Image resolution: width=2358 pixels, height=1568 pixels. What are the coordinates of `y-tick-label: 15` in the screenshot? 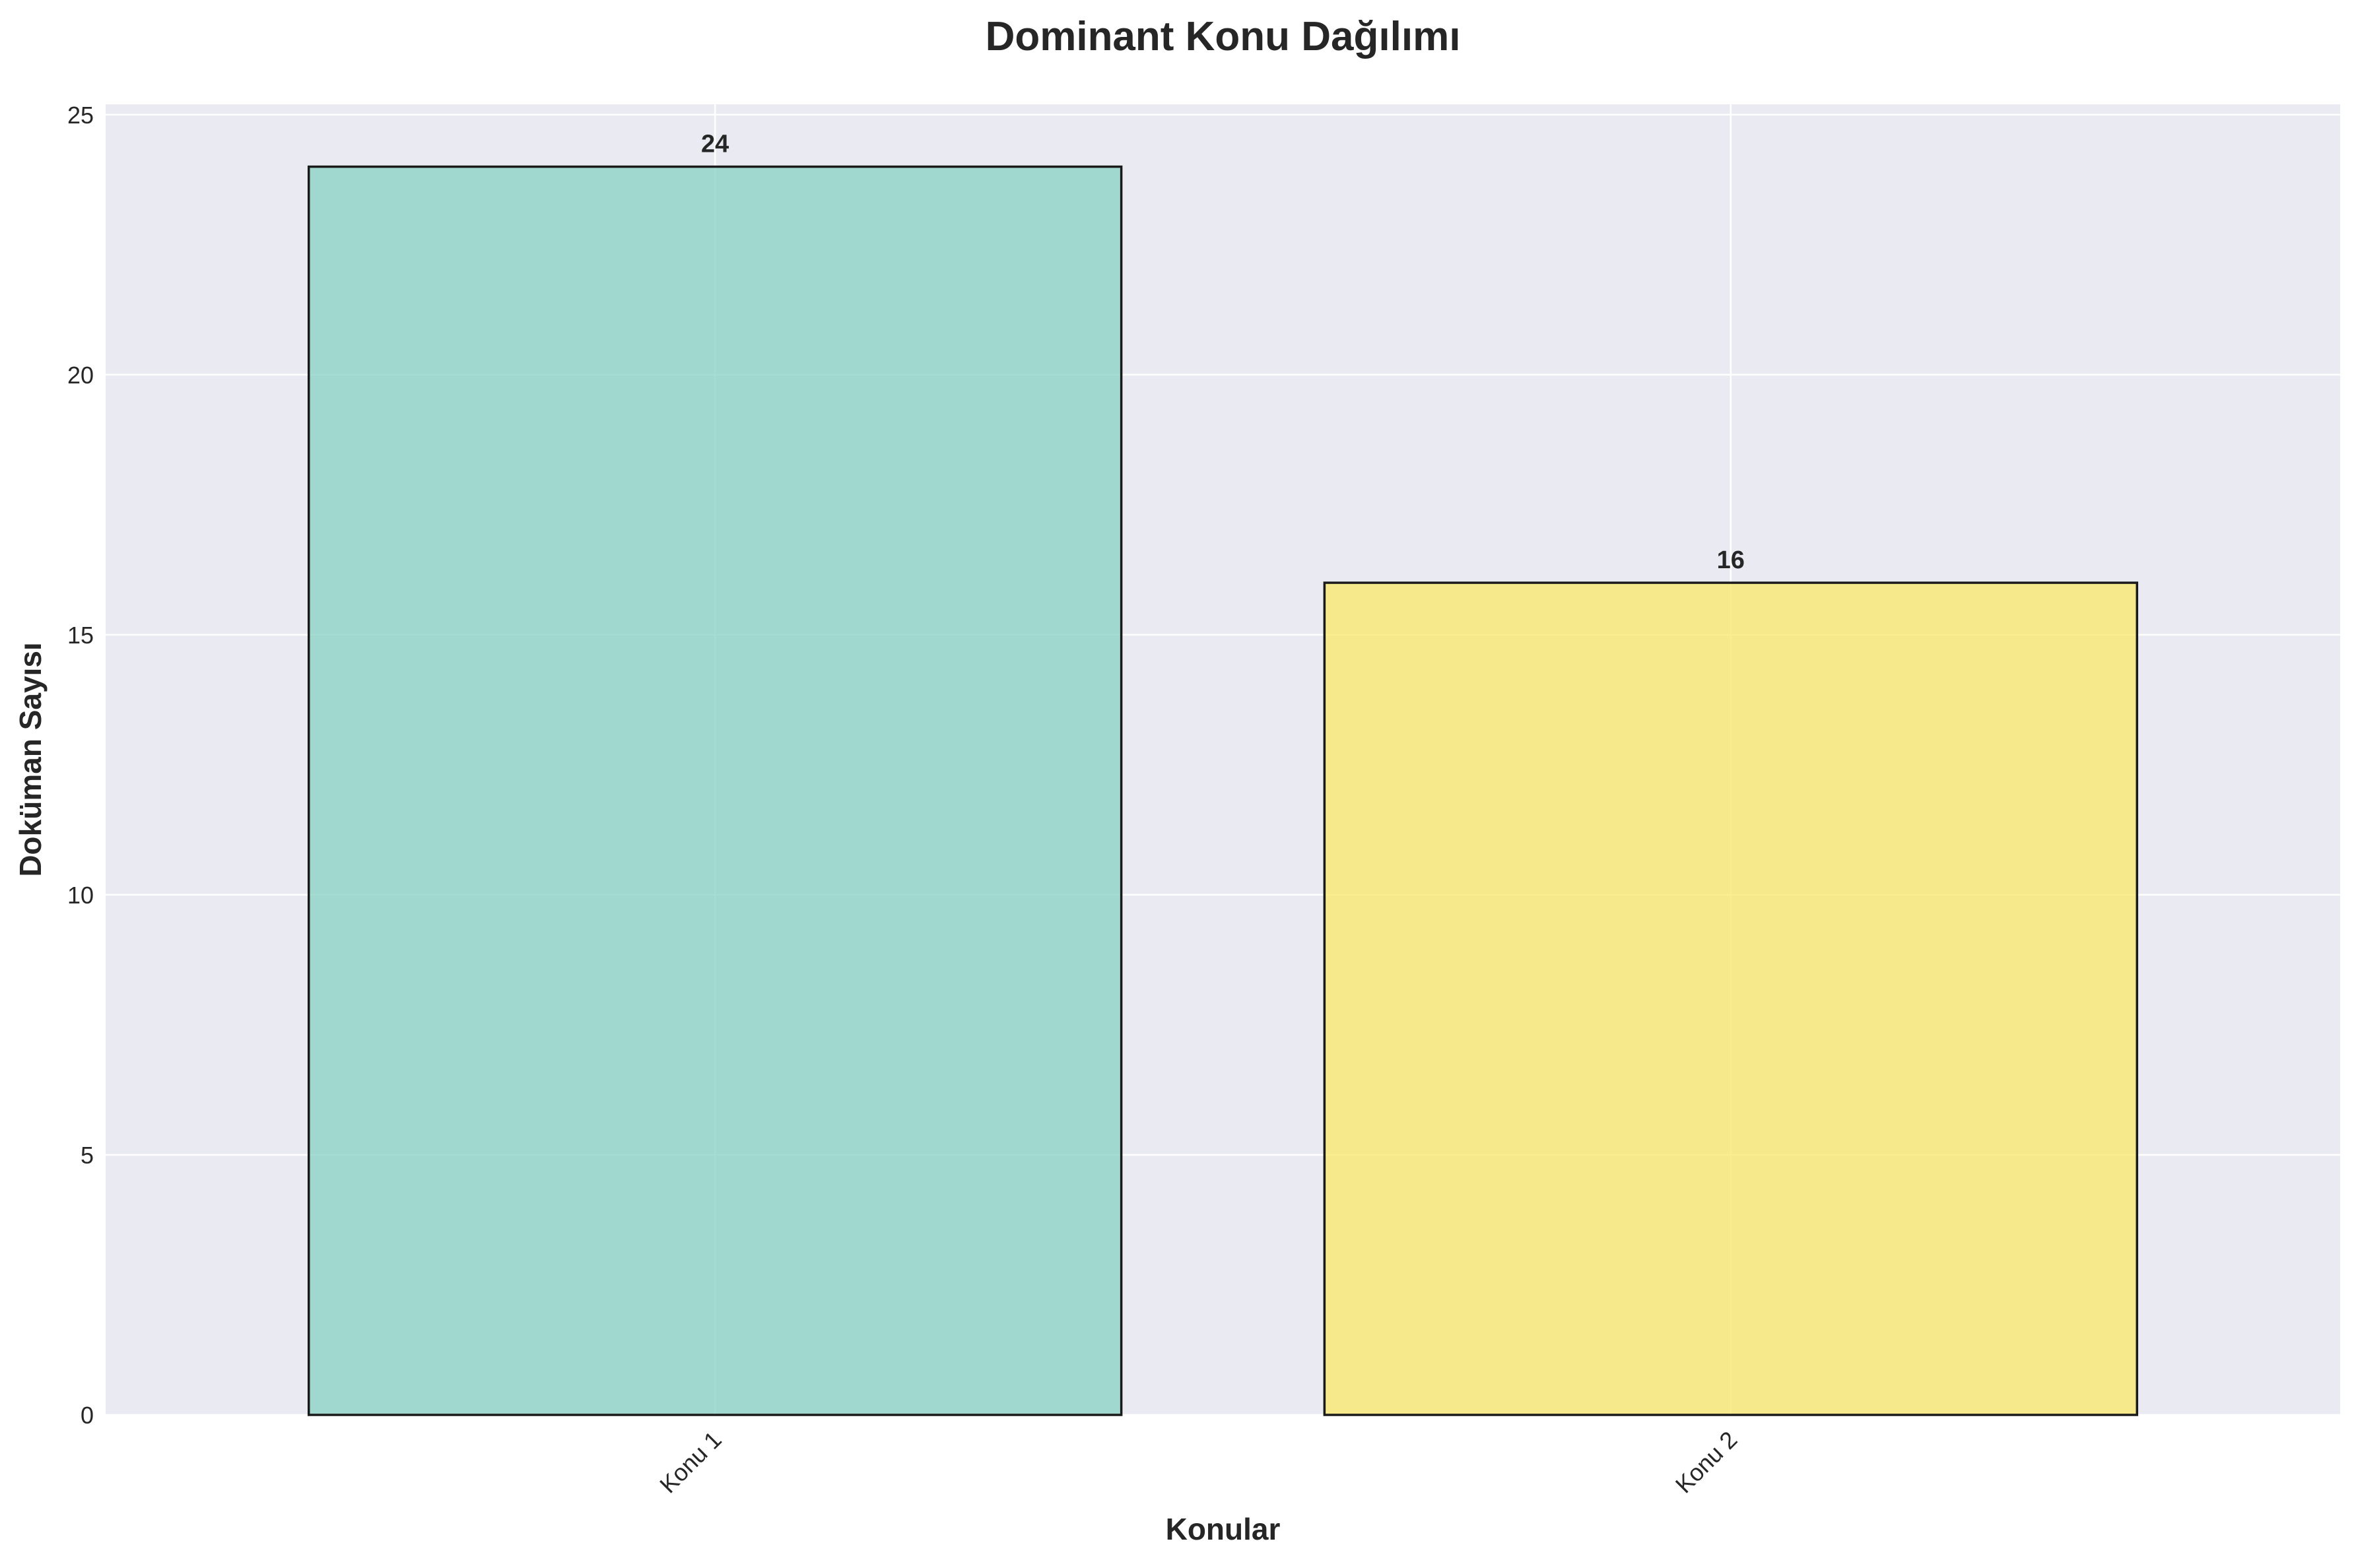 It's located at (80, 635).